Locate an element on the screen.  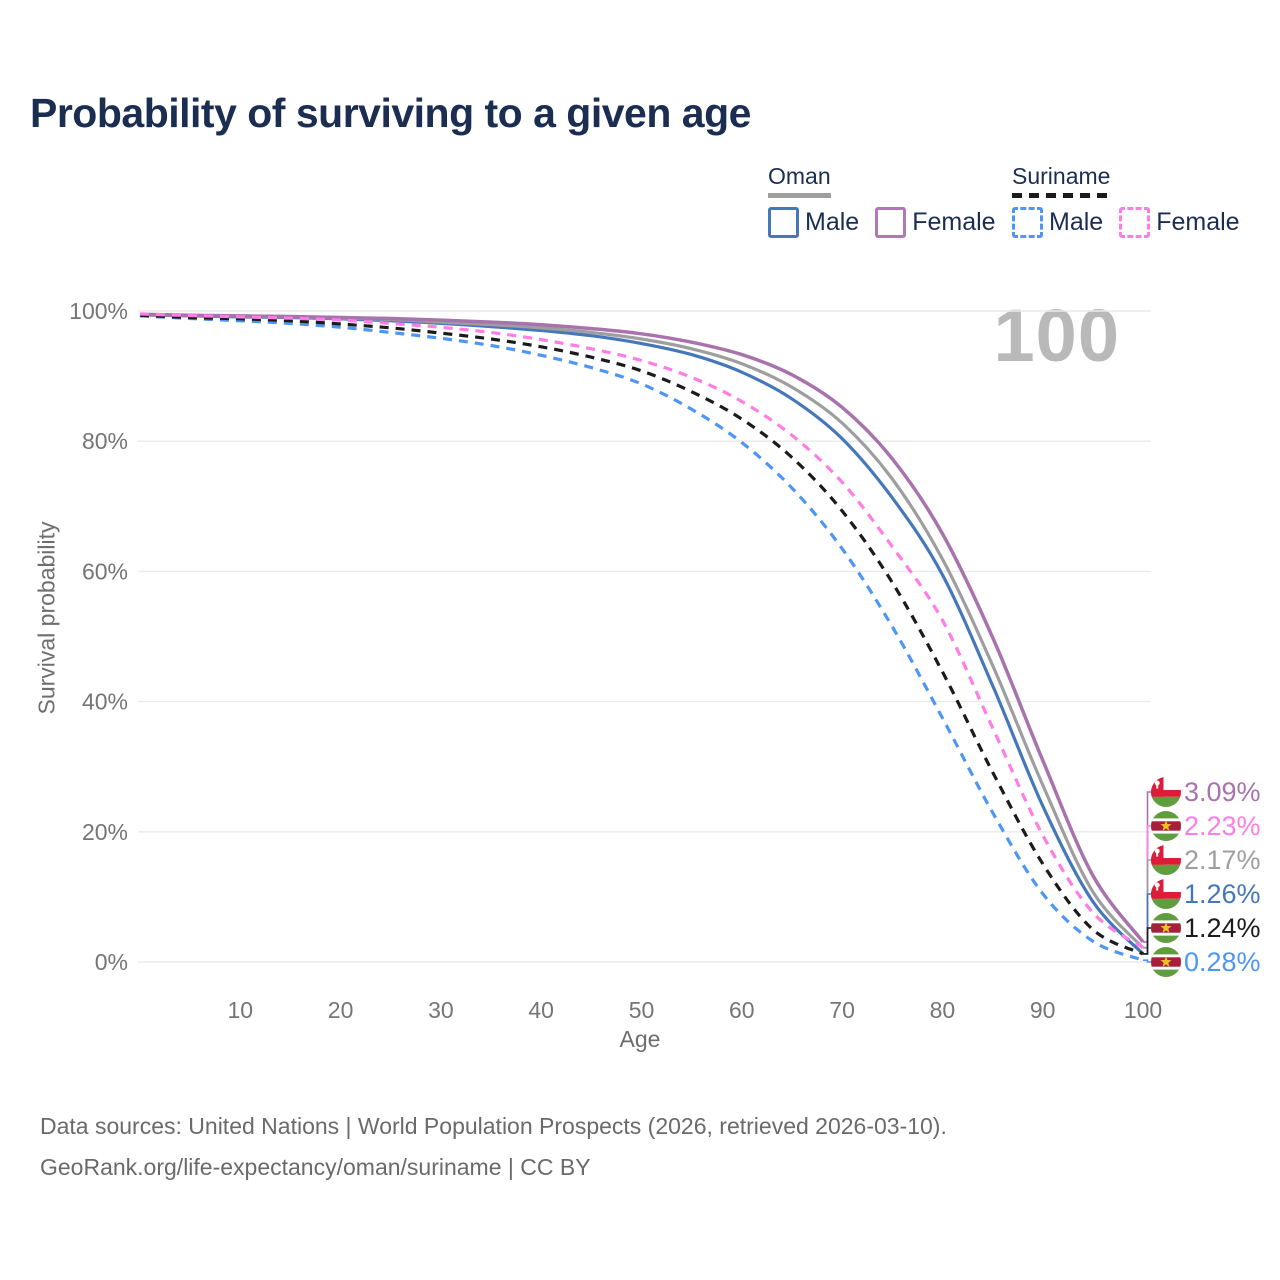
legend-country-oman: Oman is located at coordinates (799, 180).